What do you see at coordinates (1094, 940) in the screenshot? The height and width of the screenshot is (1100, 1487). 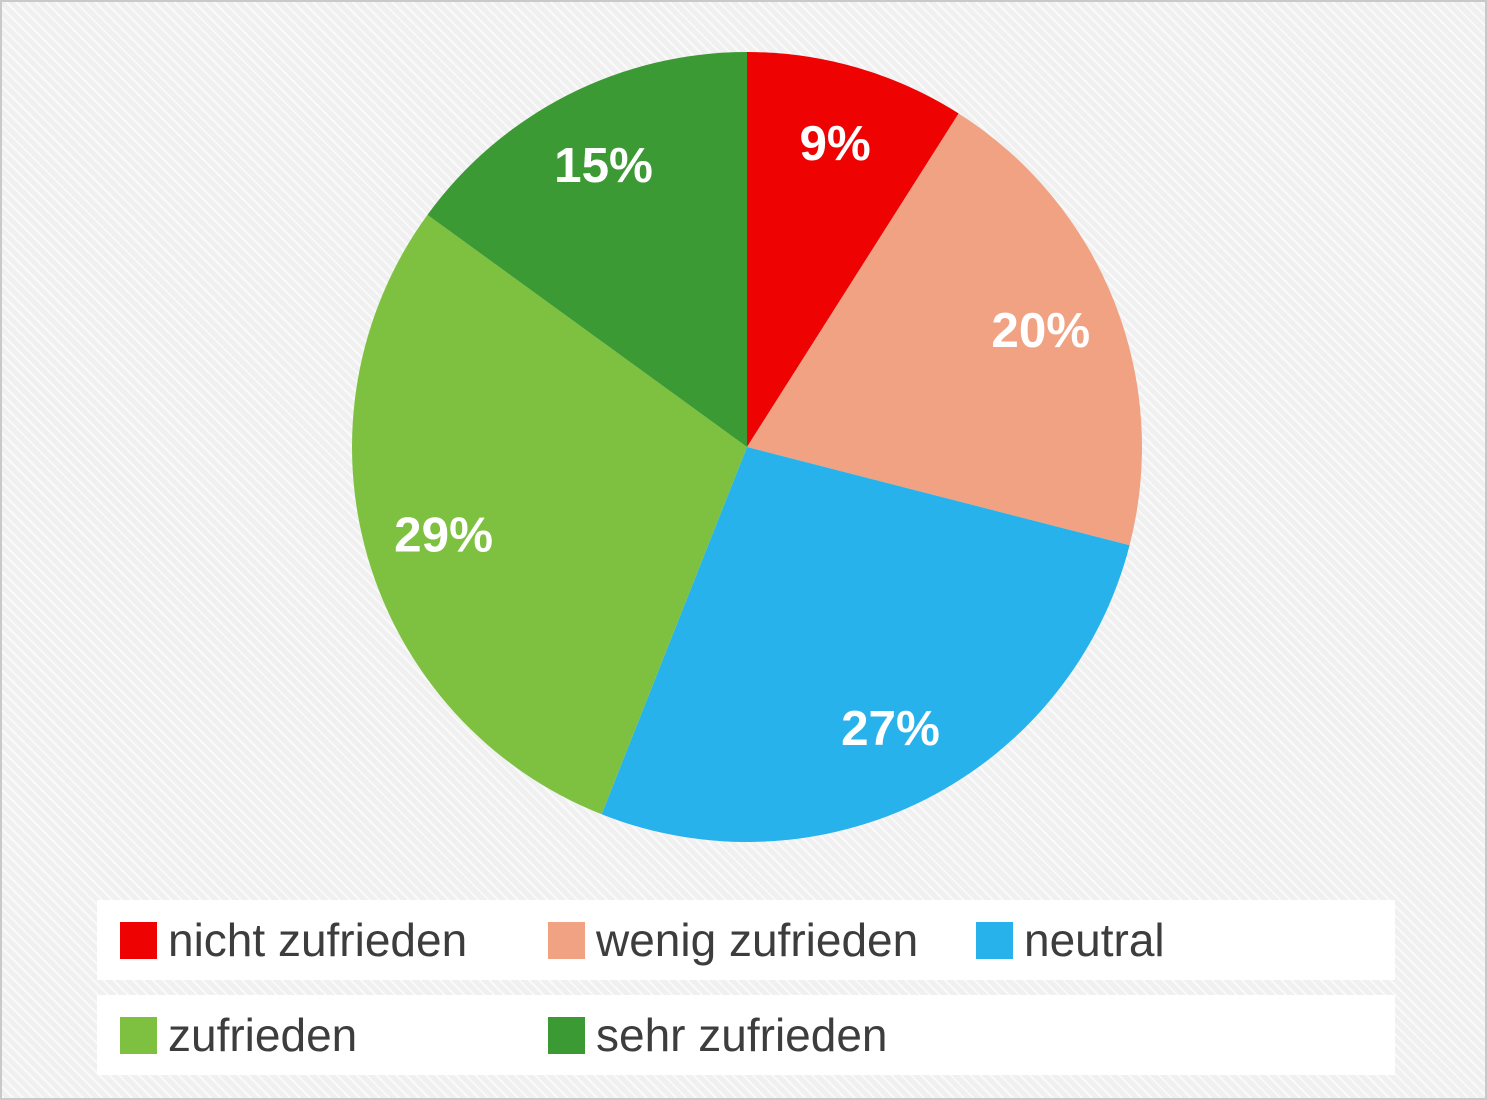 I see `legend-label-neutral: neutral` at bounding box center [1094, 940].